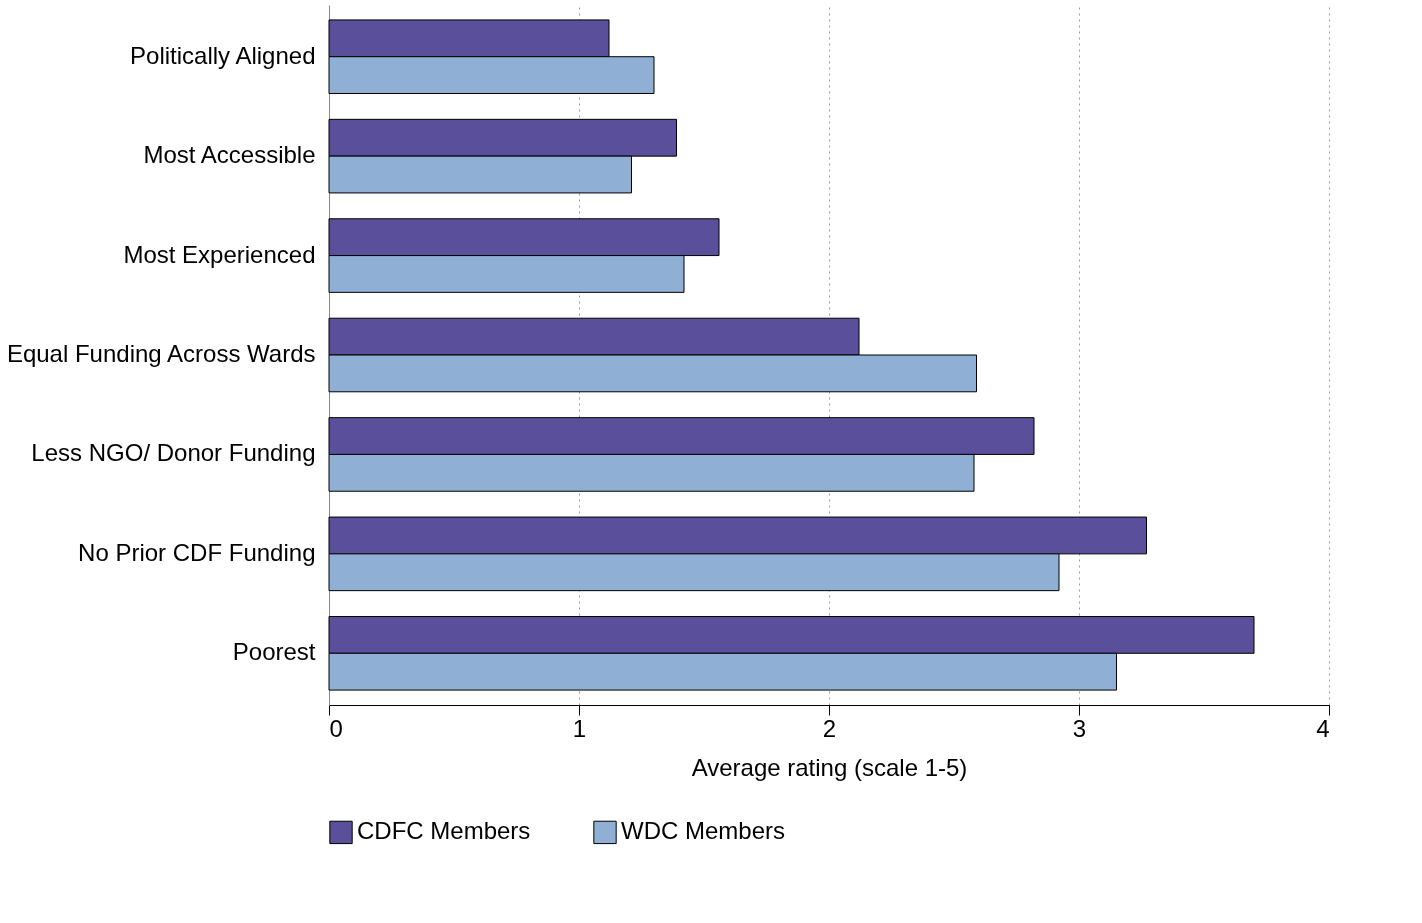 The image size is (1422, 923). I want to click on x-tick-label: 2, so click(829, 728).